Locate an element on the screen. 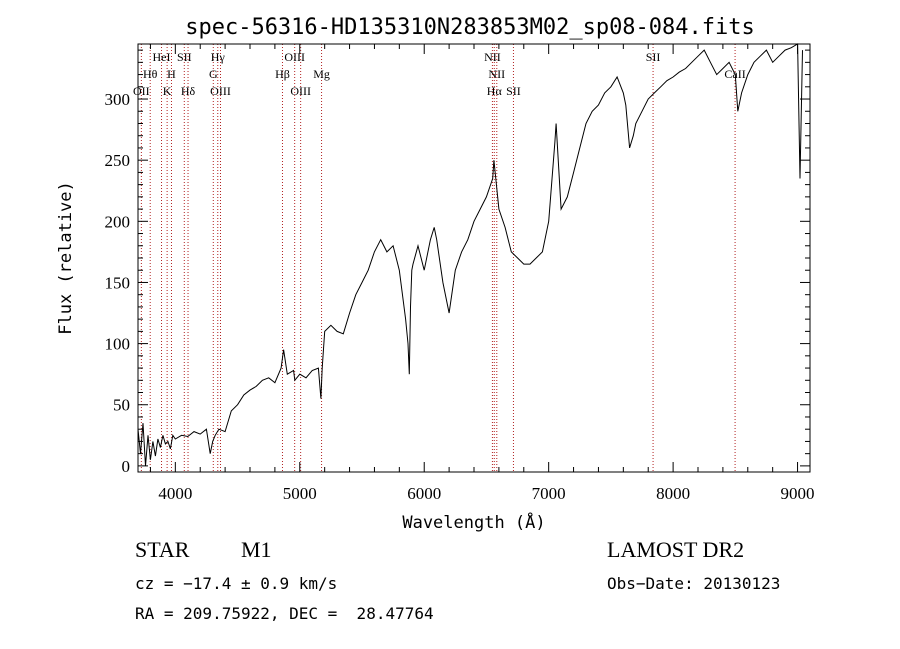  x-tick-label: 5000 is located at coordinates (300, 493).